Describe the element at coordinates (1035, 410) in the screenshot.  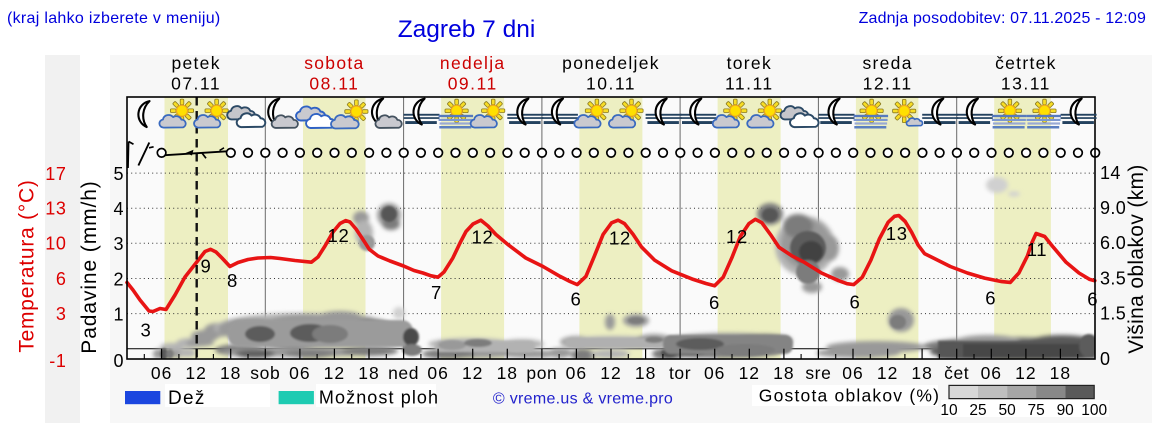
I see `svg-text: 75` at that location.